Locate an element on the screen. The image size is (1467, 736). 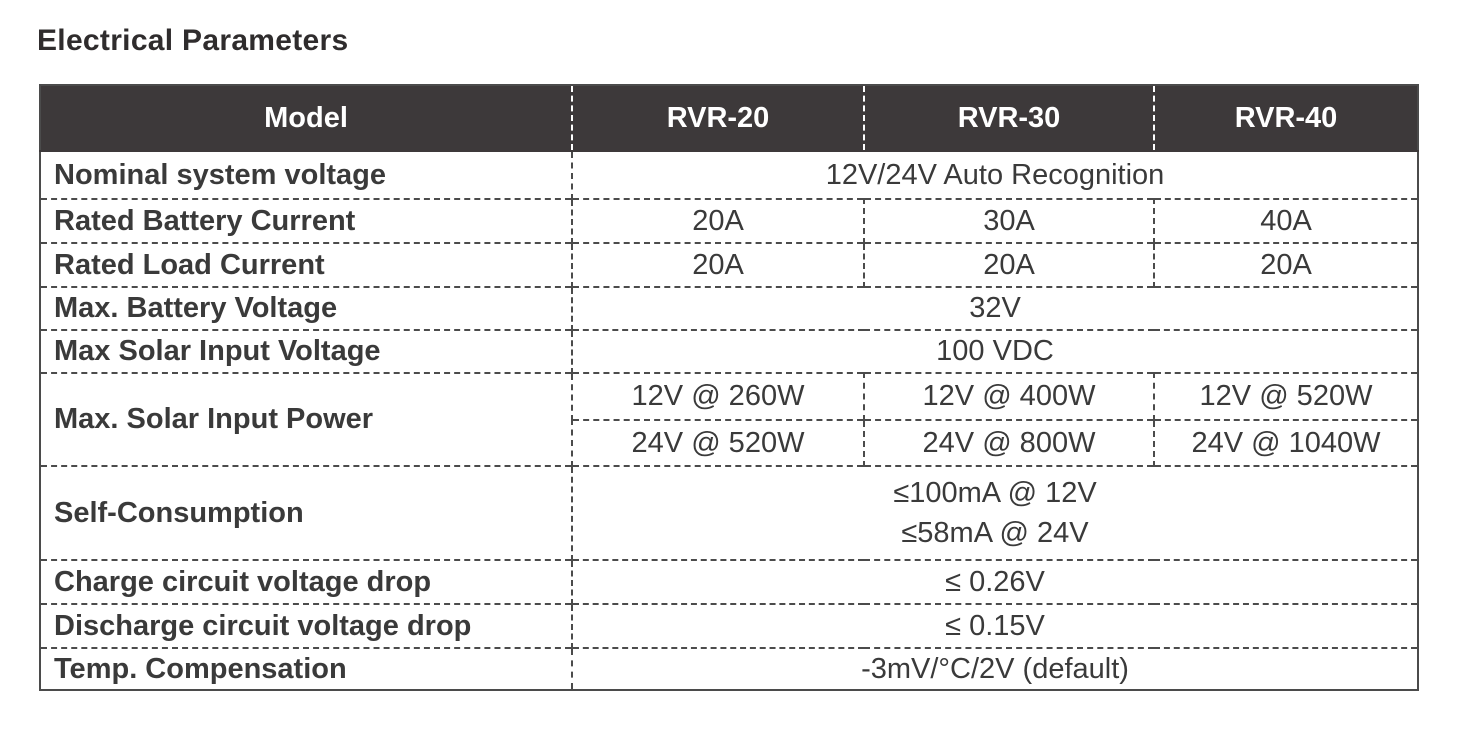
row-label: Max Solar Input Voltage is located at coordinates (306, 351).